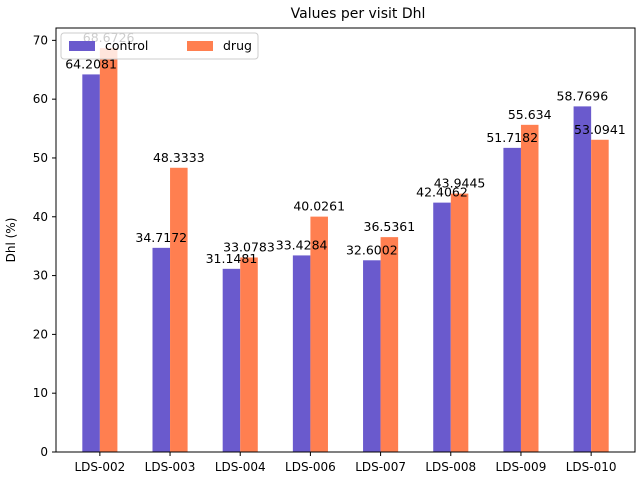 This screenshot has width=640, height=480. Describe the element at coordinates (126, 45) in the screenshot. I see `legend-label-control: control` at that location.